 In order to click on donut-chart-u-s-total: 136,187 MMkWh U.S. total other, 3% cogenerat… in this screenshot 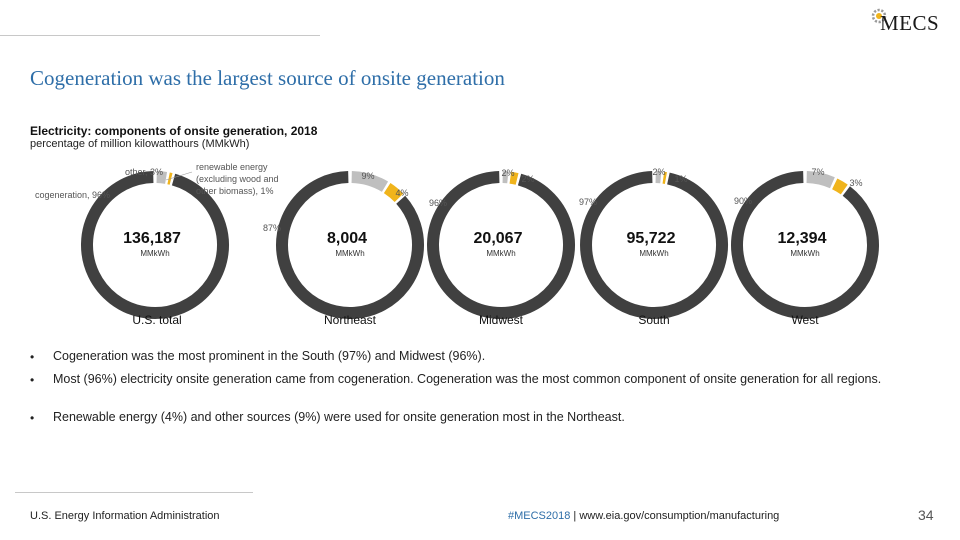, I will do `click(132, 247)`.